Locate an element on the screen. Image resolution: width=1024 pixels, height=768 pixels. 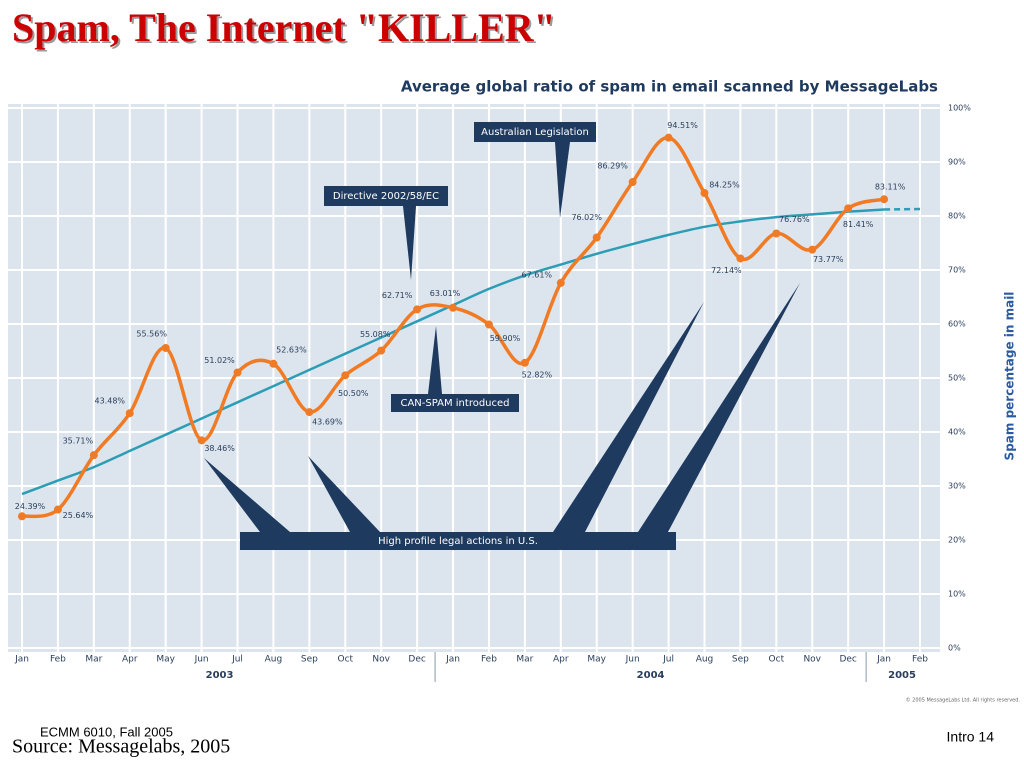
value-label: 24.39% is located at coordinates (30, 506).